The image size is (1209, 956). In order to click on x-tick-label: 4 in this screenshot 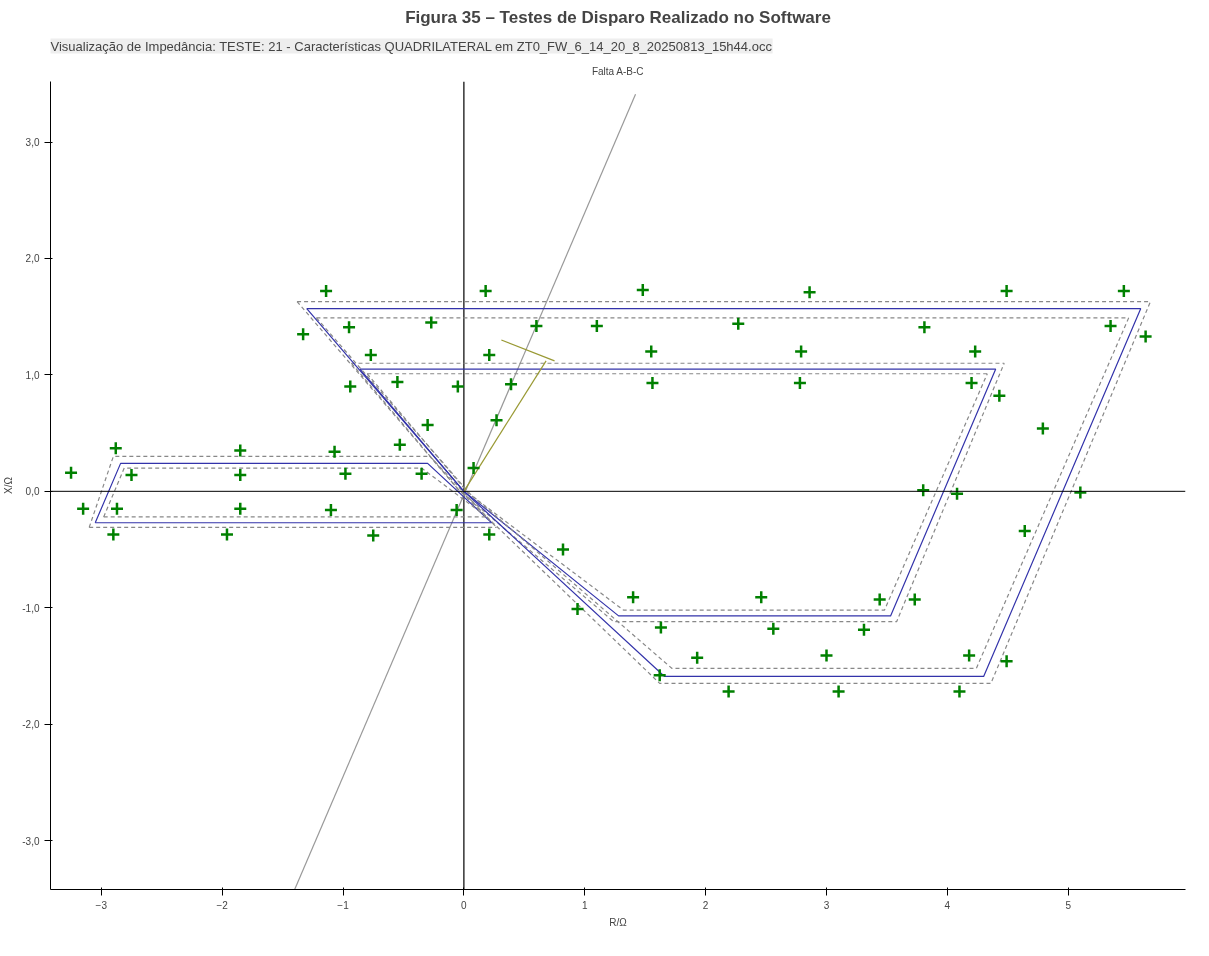, I will do `click(947, 905)`.